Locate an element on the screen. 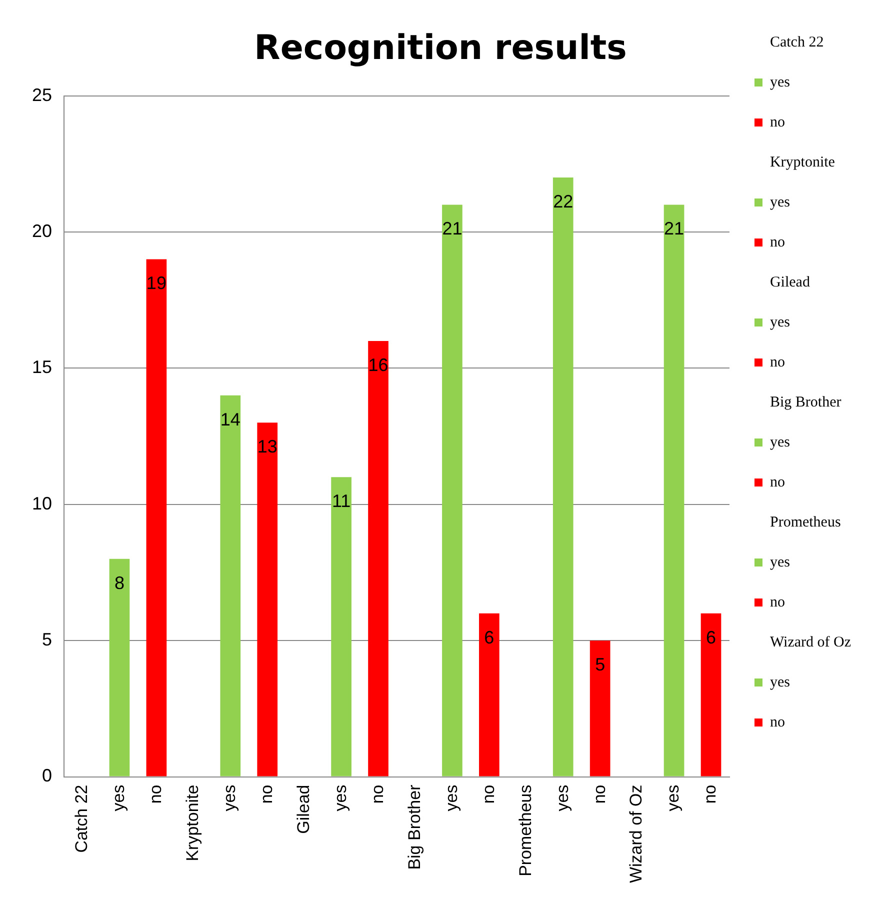 Image resolution: width=871 pixels, height=901 pixels. y-tick-label: 20 is located at coordinates (42, 230).